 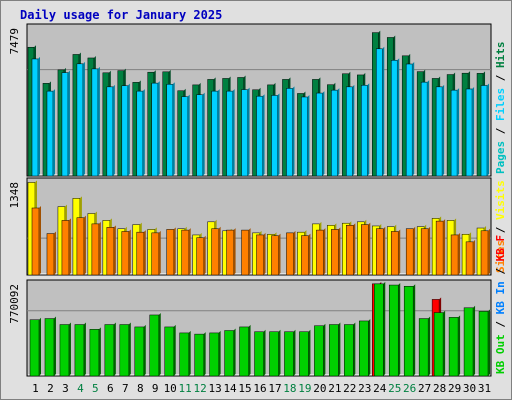 What do you see at coordinates (155, 388) in the screenshot?
I see `day-label-9: 9` at bounding box center [155, 388].